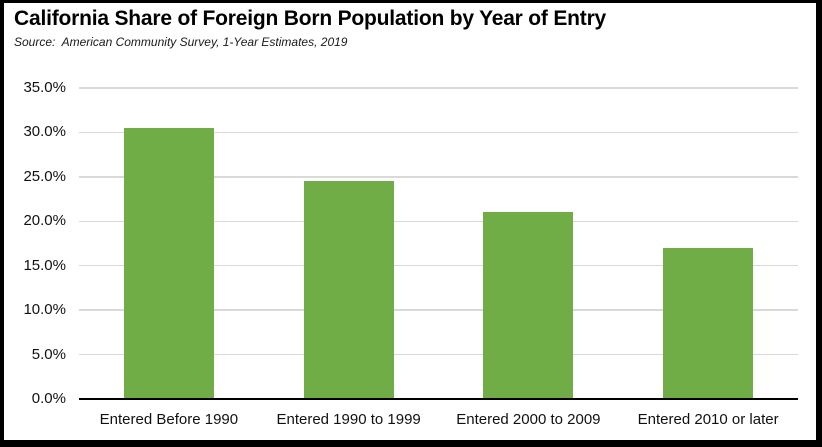 The height and width of the screenshot is (447, 822). What do you see at coordinates (348, 419) in the screenshot?
I see `x-axis-category-label: Entered 1990 to 1999` at bounding box center [348, 419].